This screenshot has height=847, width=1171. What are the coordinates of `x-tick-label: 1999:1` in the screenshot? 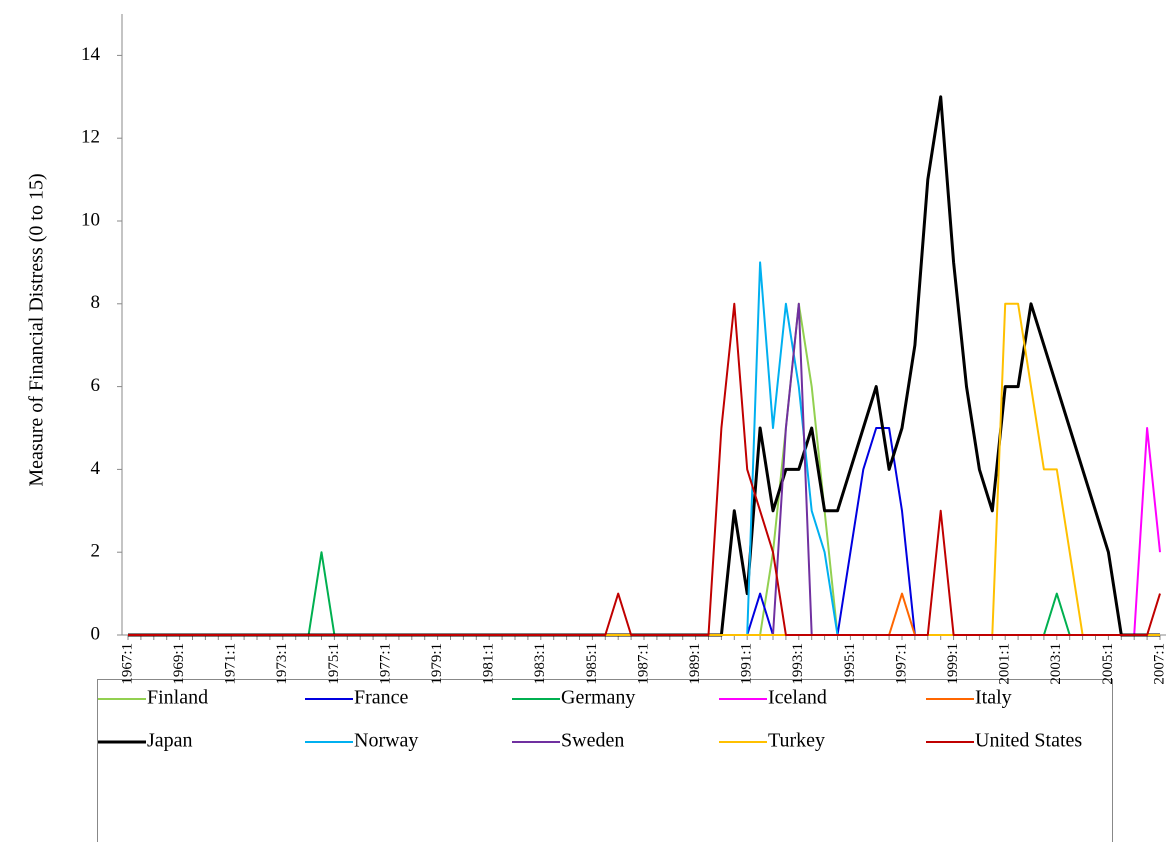 It's located at (953, 664).